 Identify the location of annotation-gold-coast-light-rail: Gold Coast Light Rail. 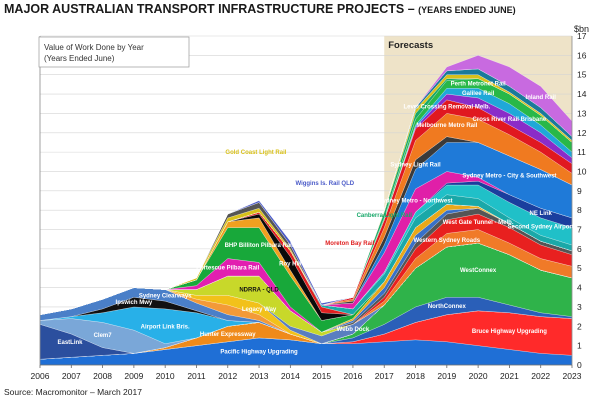
(255, 153).